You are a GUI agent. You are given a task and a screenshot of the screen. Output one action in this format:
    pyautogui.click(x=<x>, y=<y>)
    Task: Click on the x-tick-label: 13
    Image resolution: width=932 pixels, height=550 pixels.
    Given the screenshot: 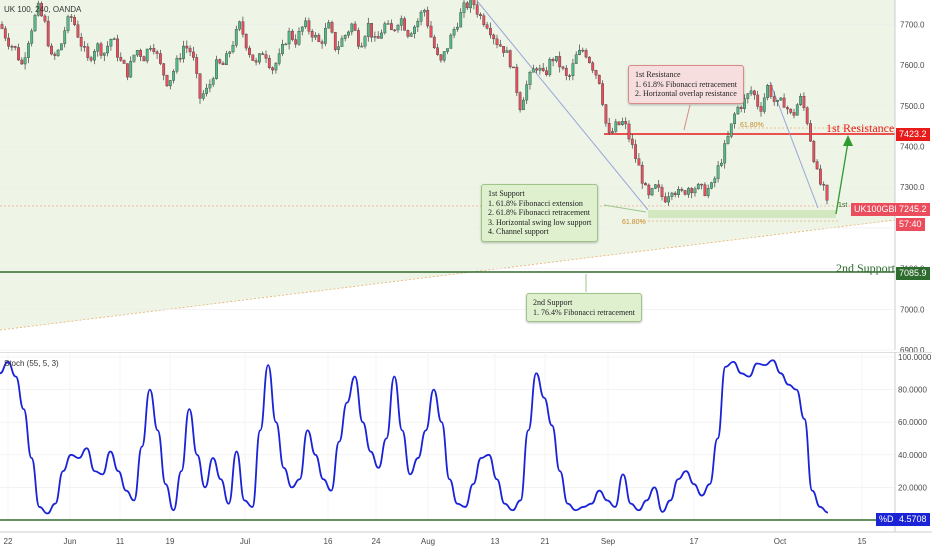 What is the action you would take?
    pyautogui.click(x=495, y=541)
    